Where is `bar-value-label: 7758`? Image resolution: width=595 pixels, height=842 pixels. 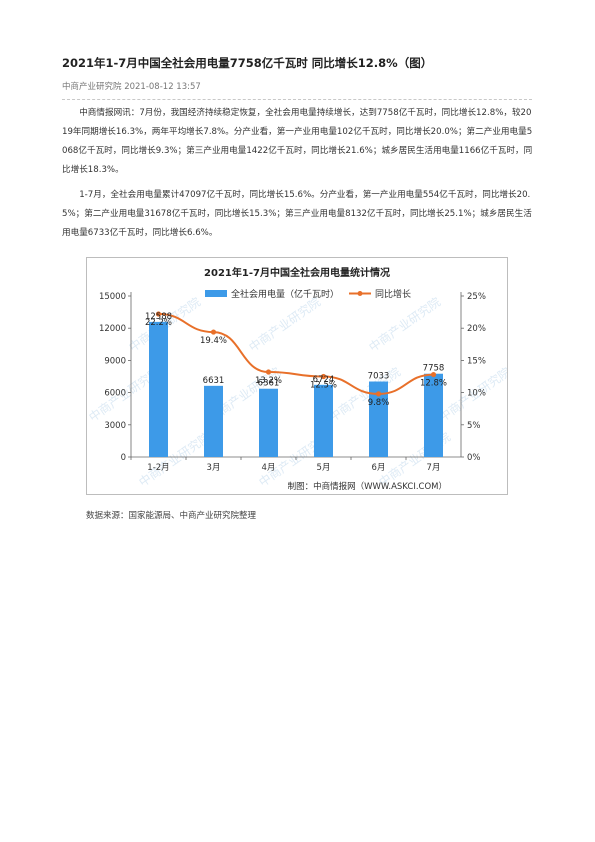
bar-value-label: 7758 is located at coordinates (434, 369).